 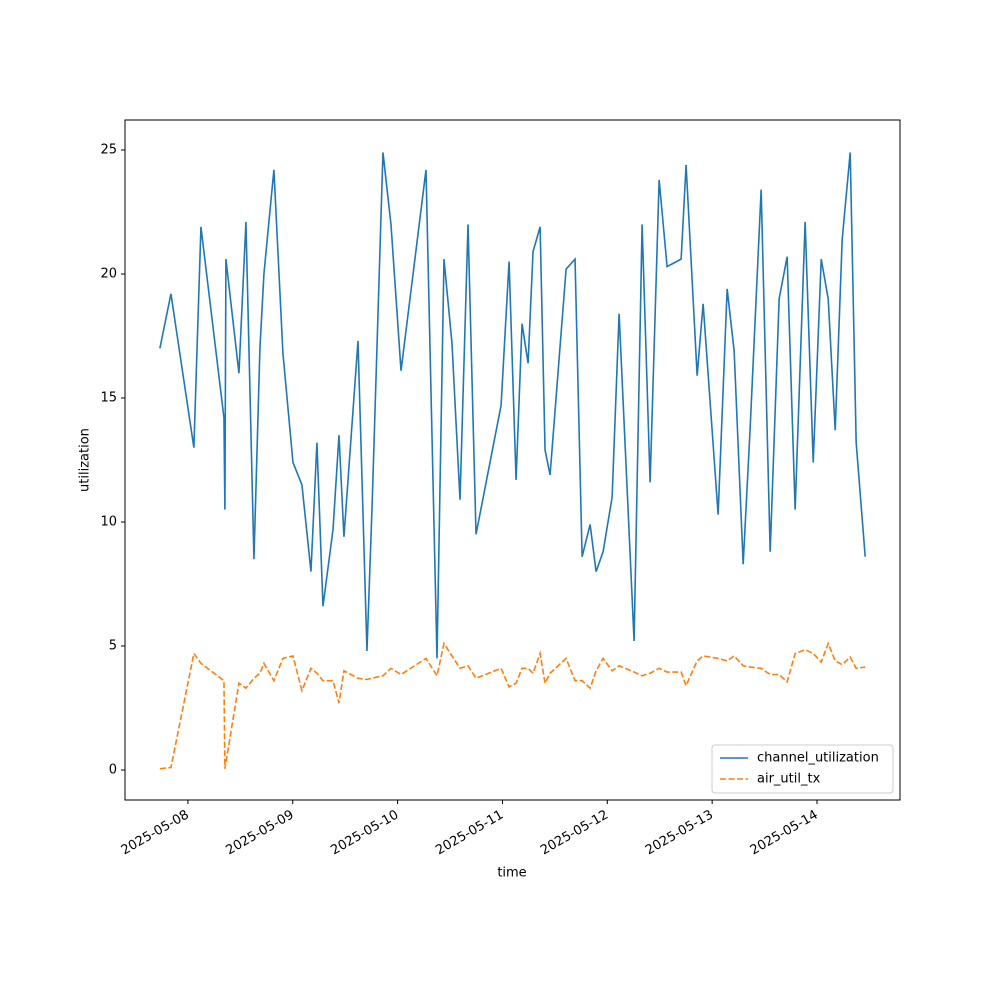 What do you see at coordinates (108, 274) in the screenshot?
I see `y-tick-label: 20` at bounding box center [108, 274].